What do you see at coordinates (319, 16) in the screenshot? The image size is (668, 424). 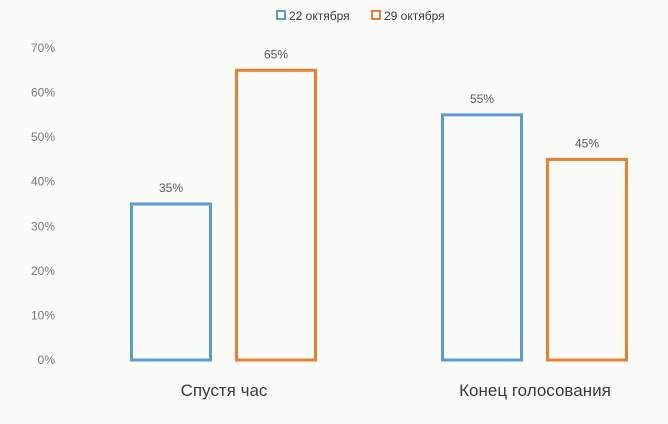 I see `legend-label: 22 октября` at bounding box center [319, 16].